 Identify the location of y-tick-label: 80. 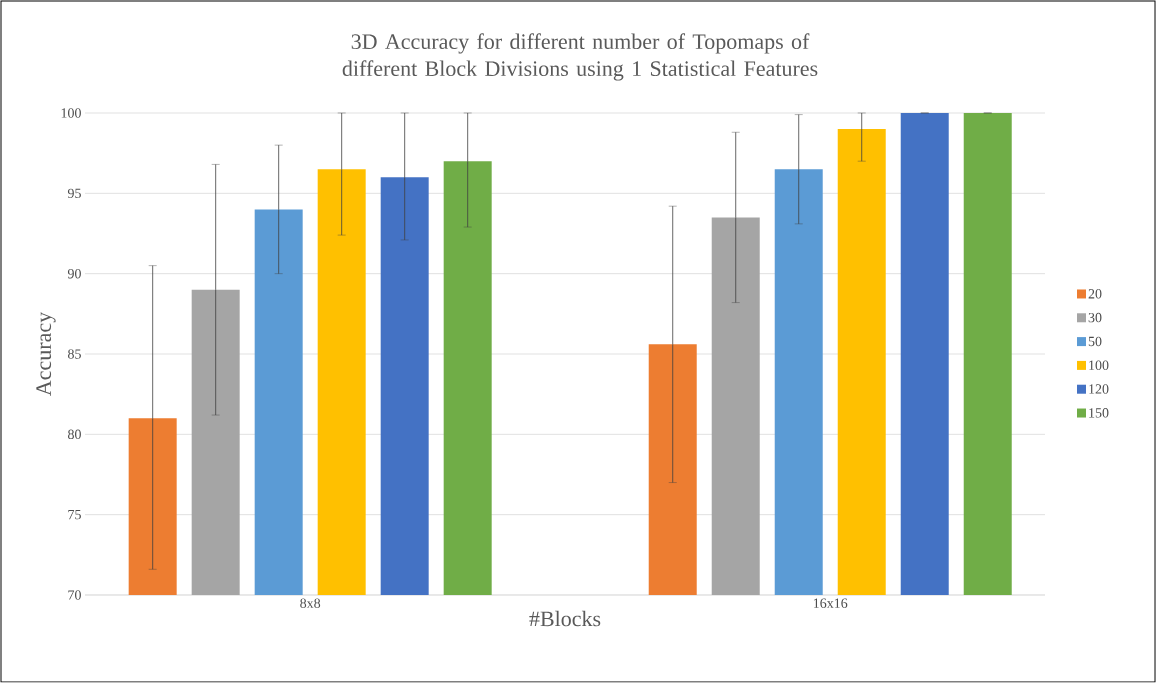
(74, 434).